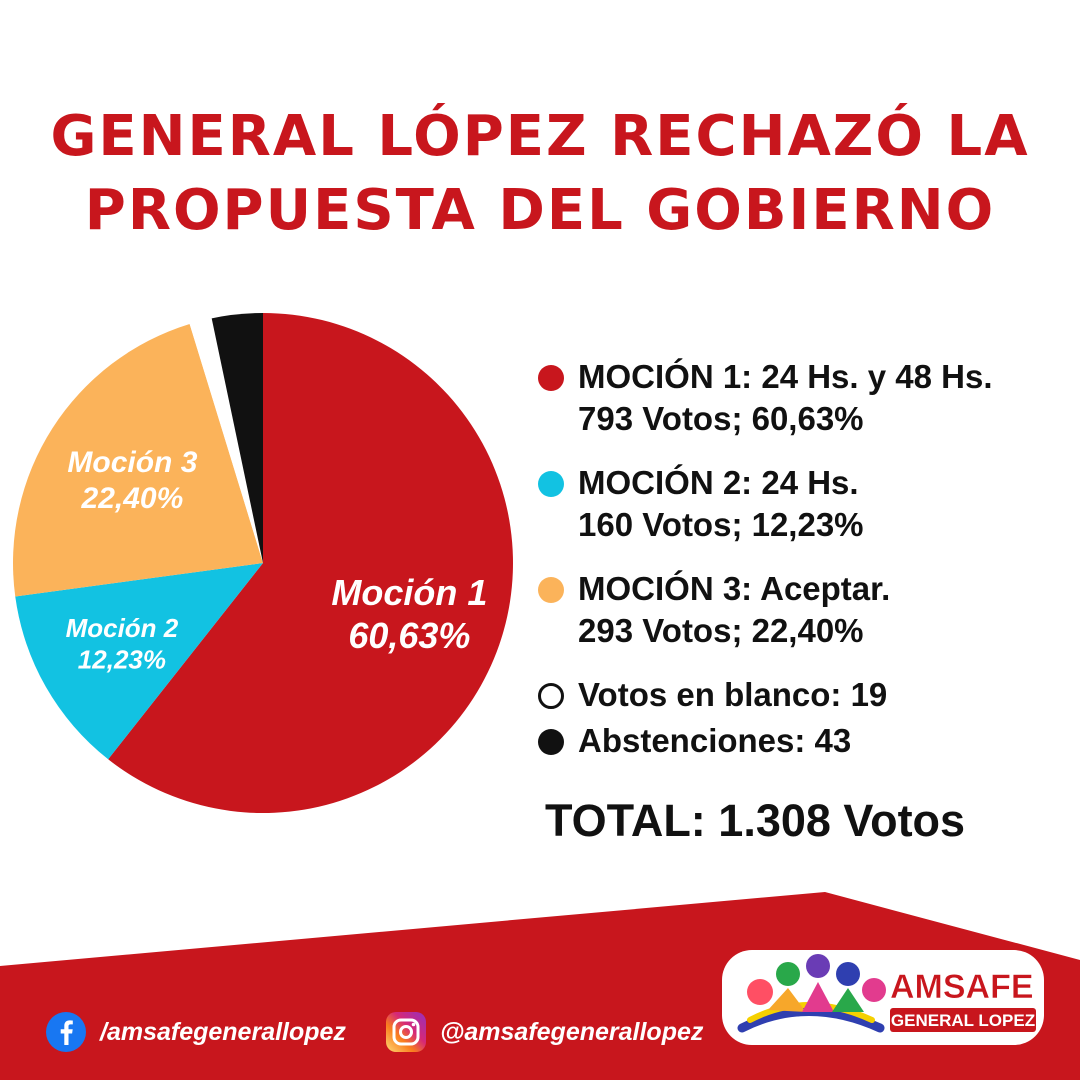 The height and width of the screenshot is (1080, 1080). I want to click on total-votes: TOTAL: 1.308 Votos, so click(755, 820).